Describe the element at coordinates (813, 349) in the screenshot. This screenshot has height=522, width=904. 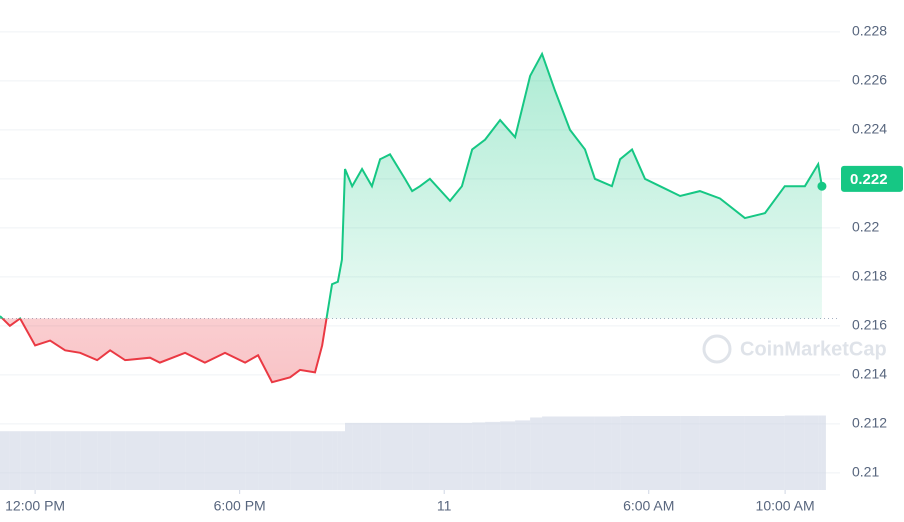
I see `watermark-text: CoinMarketCap` at that location.